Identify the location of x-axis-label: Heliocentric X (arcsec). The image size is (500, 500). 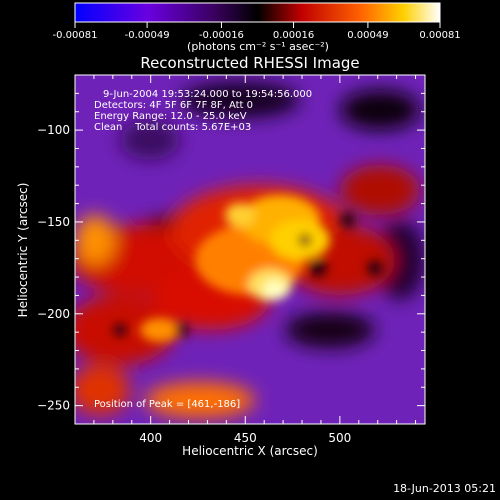
(250, 451).